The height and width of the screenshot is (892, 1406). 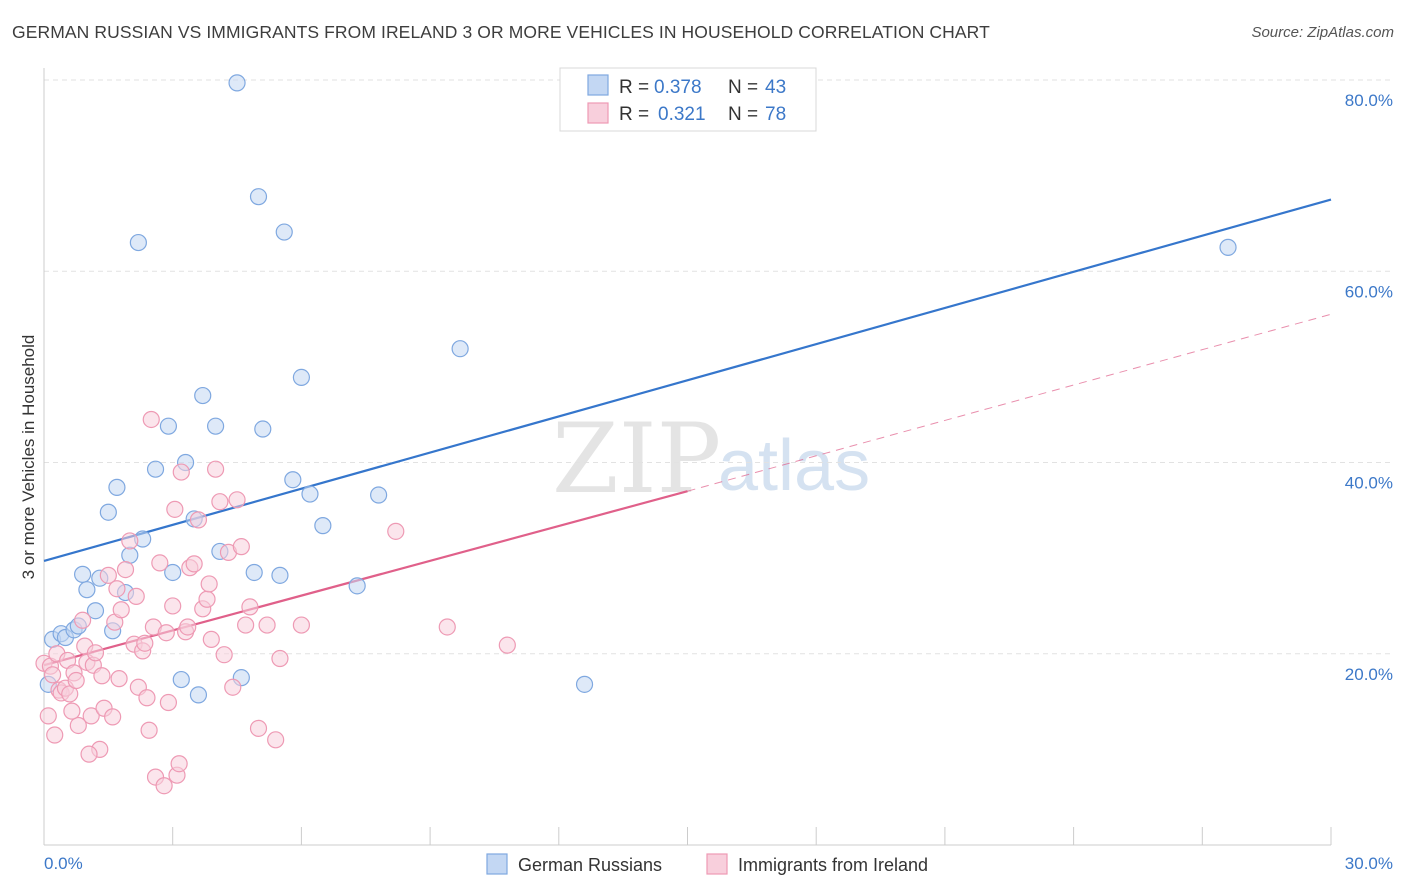 What do you see at coordinates (497, 864) in the screenshot?
I see `bottom-legend-swatch-german-russians` at bounding box center [497, 864].